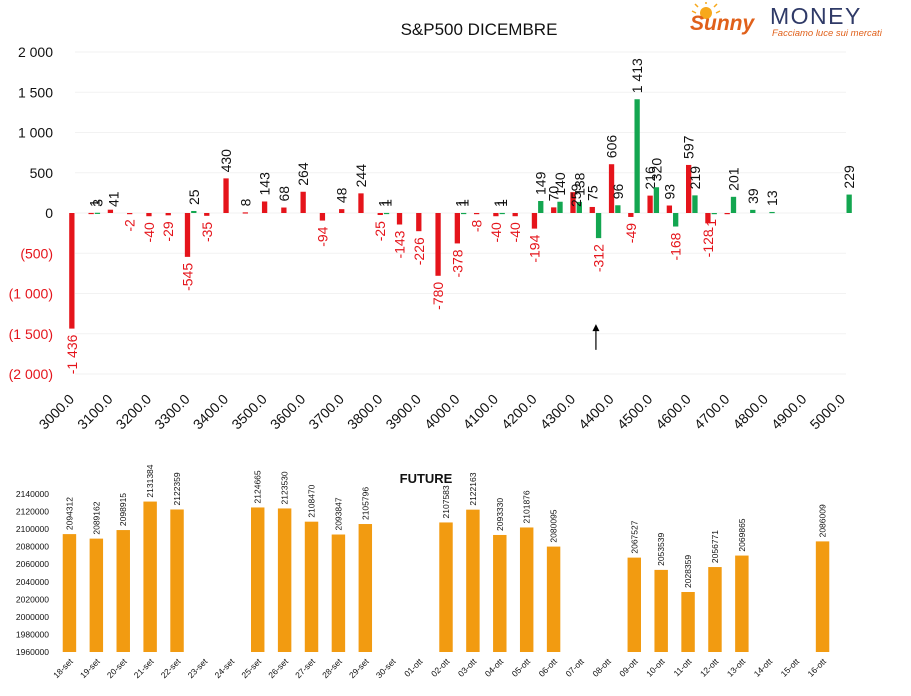 The height and width of the screenshot is (696, 911). I want to click on future-data-label: 2122163, so click(473, 488).